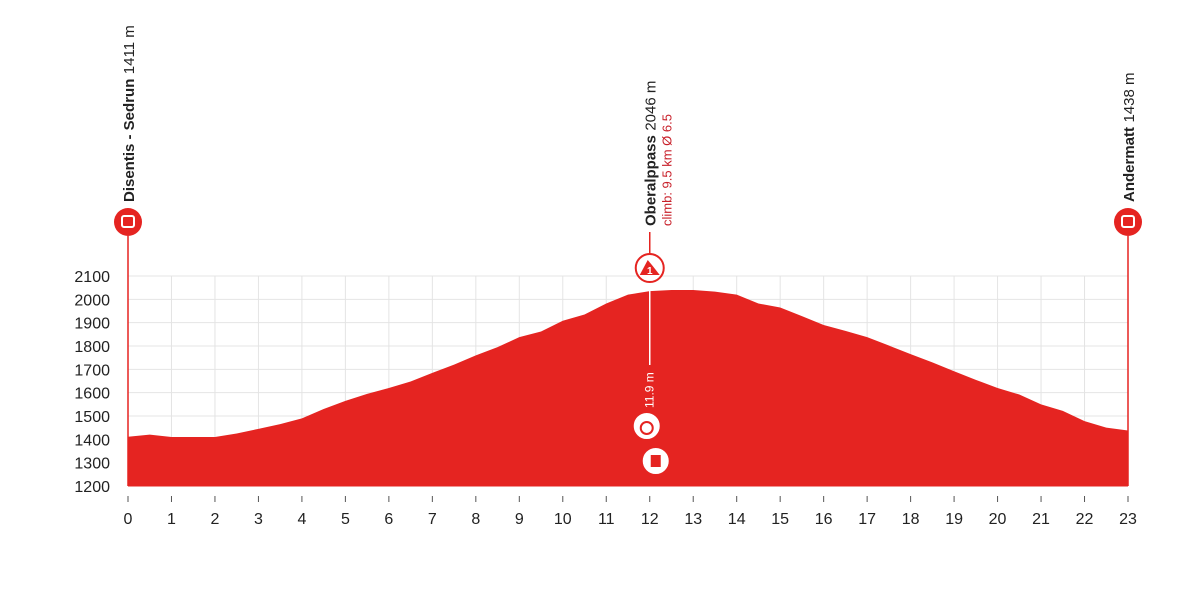  Describe the element at coordinates (1085, 519) in the screenshot. I see `x-tick-label: 22` at that location.